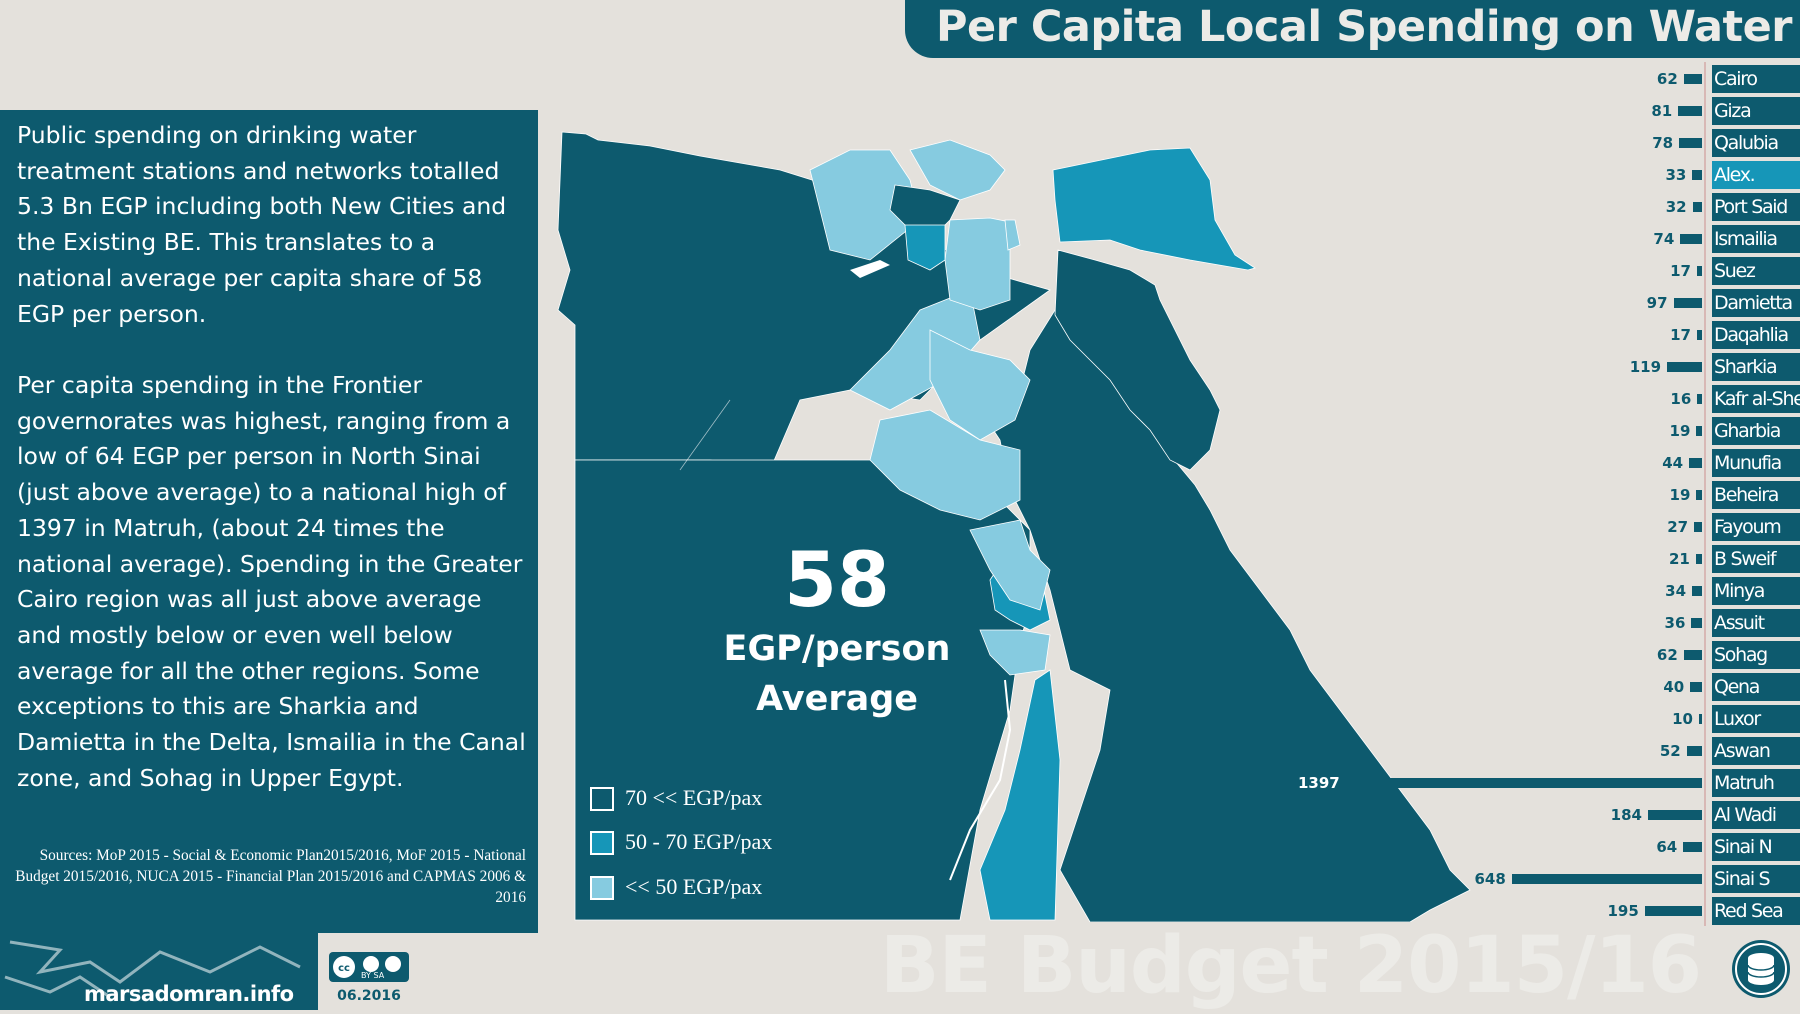  Describe the element at coordinates (1012, 235) in the screenshot. I see `map-region-ismailia` at that location.